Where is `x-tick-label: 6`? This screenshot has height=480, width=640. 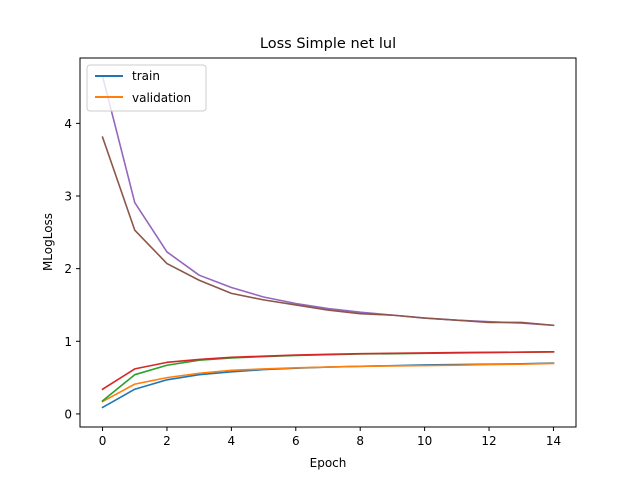
x-tick-label: 6 is located at coordinates (296, 441).